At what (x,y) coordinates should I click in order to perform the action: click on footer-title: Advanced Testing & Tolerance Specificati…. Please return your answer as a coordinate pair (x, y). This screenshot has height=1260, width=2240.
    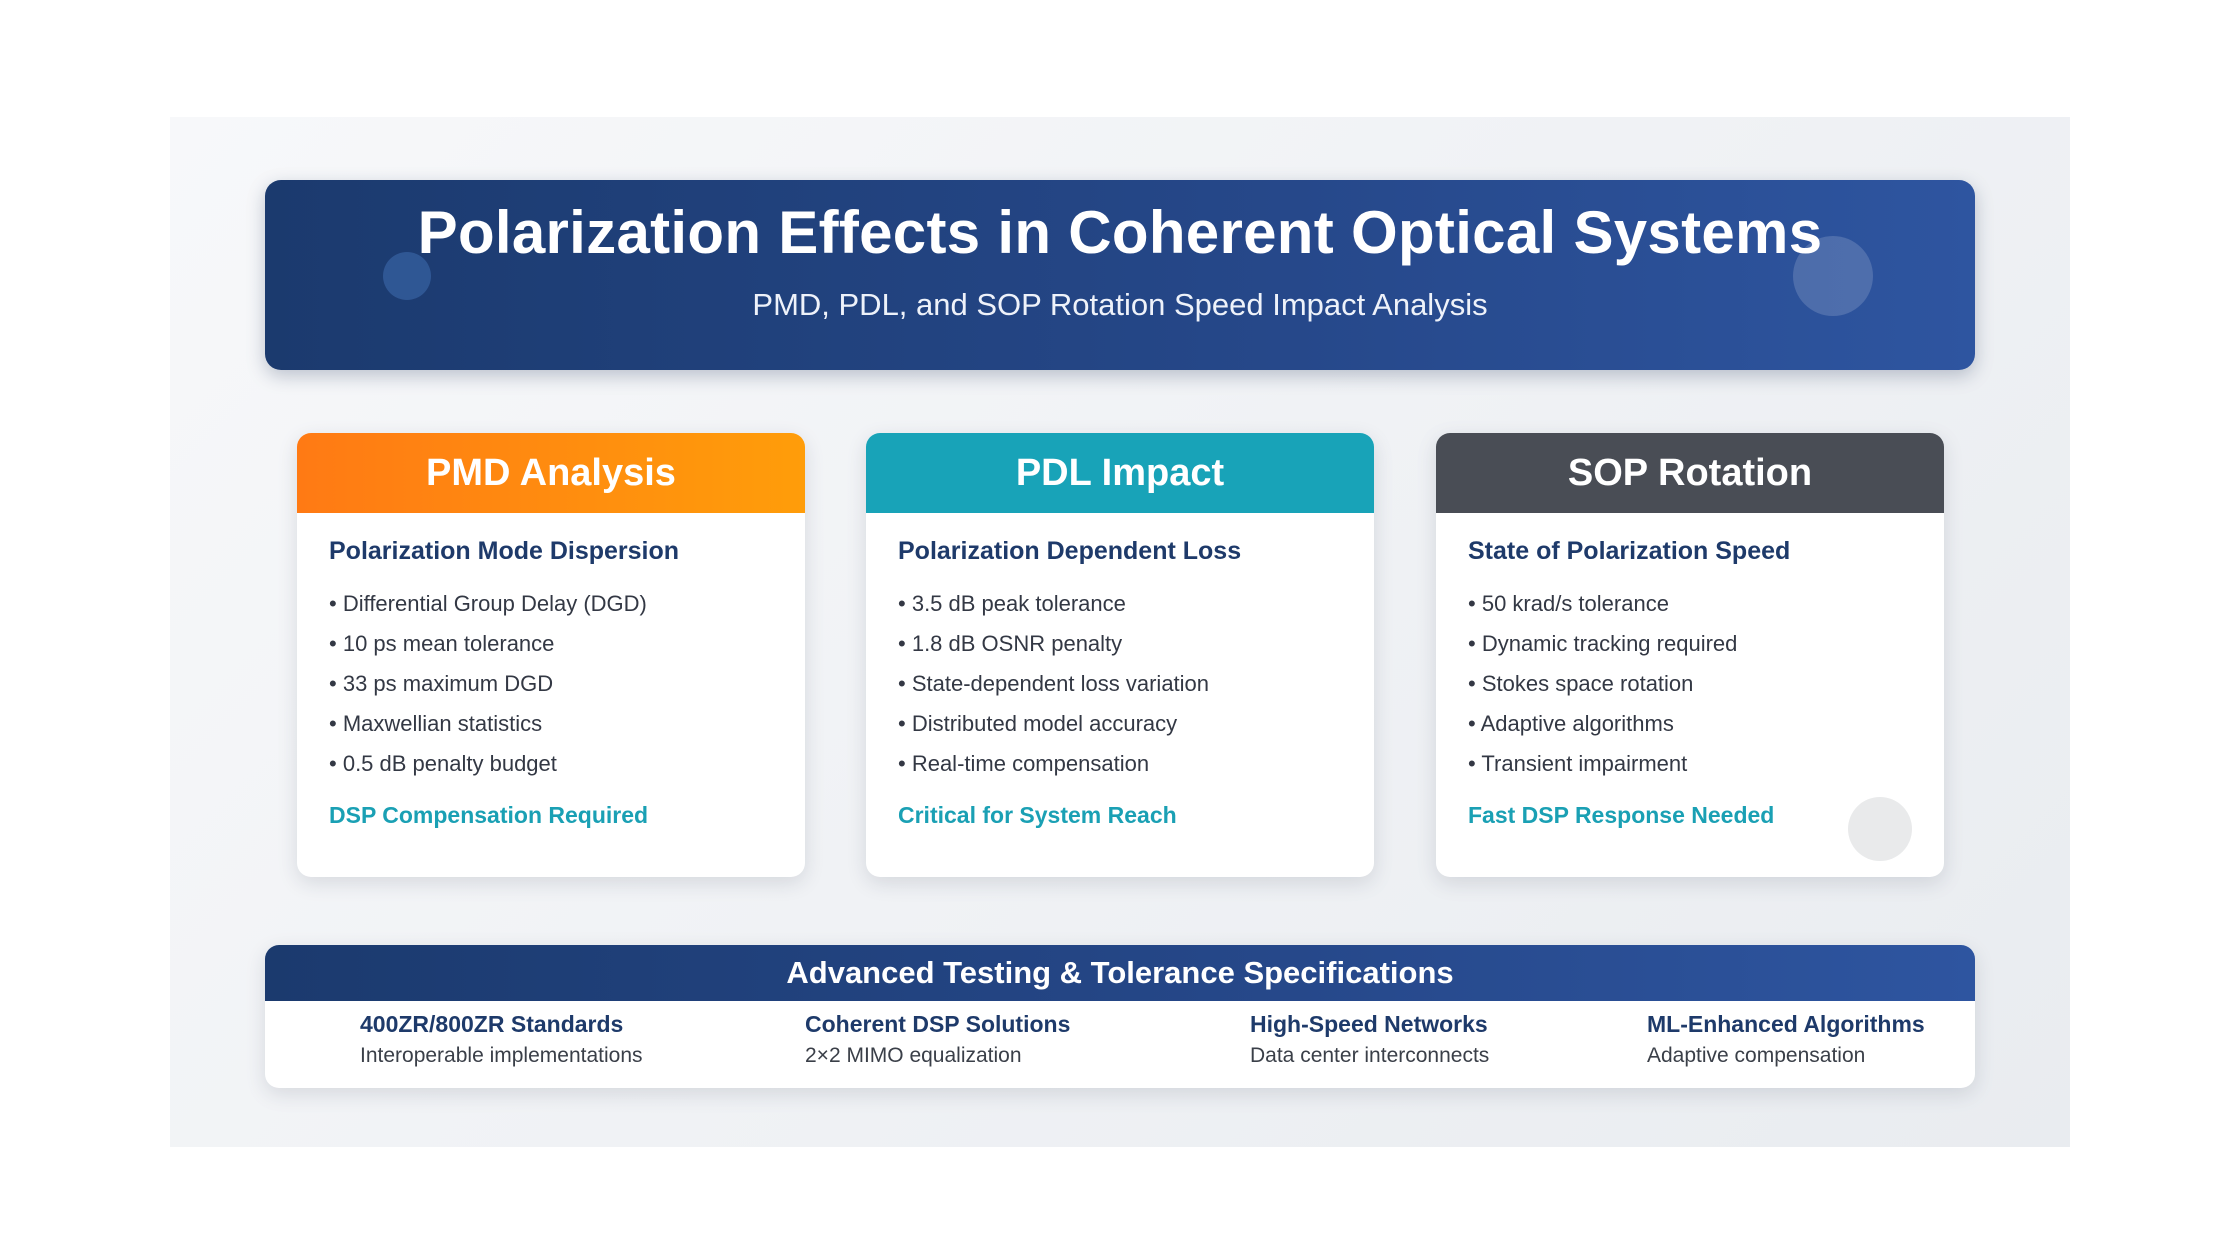
    Looking at the image, I should click on (1120, 973).